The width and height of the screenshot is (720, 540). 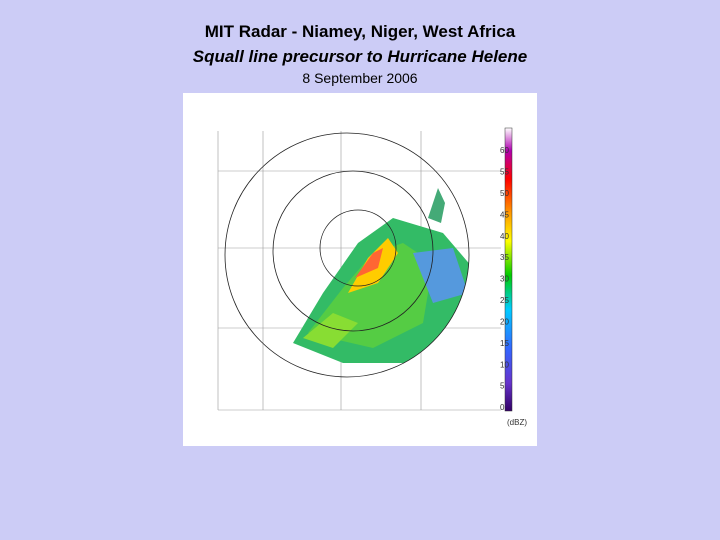 I want to click on radar-echo, so click(x=381, y=290).